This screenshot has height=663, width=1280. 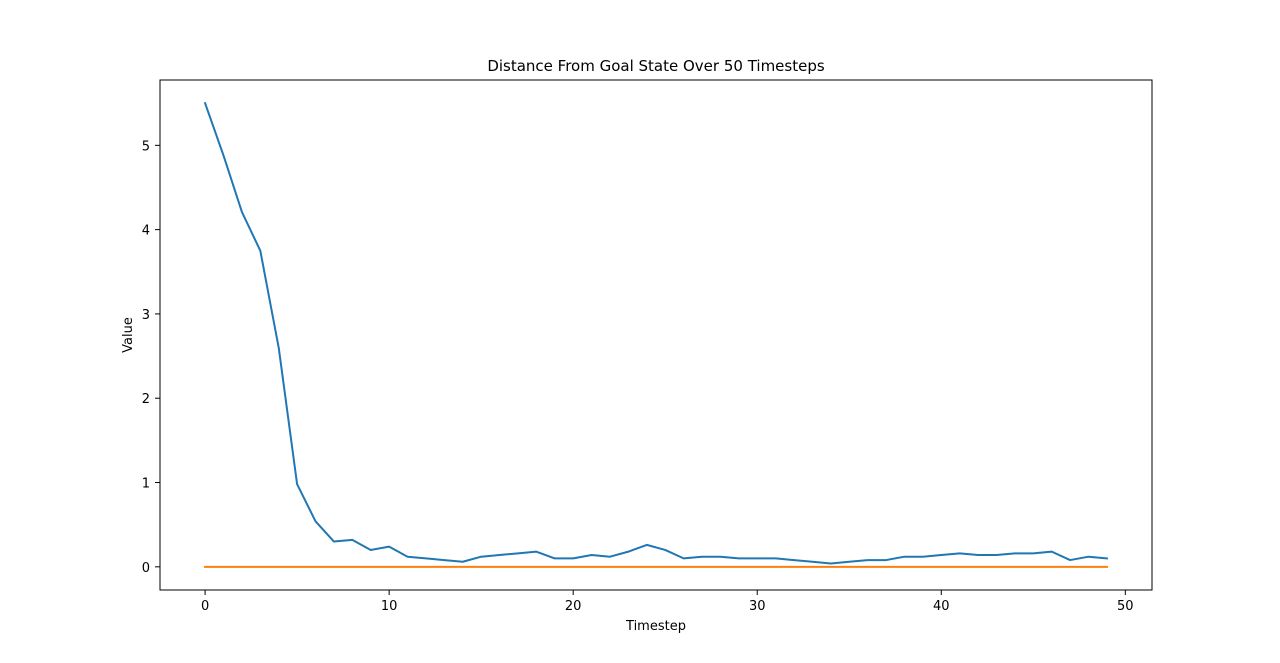 I want to click on x-tick-label: 50, so click(x=1125, y=606).